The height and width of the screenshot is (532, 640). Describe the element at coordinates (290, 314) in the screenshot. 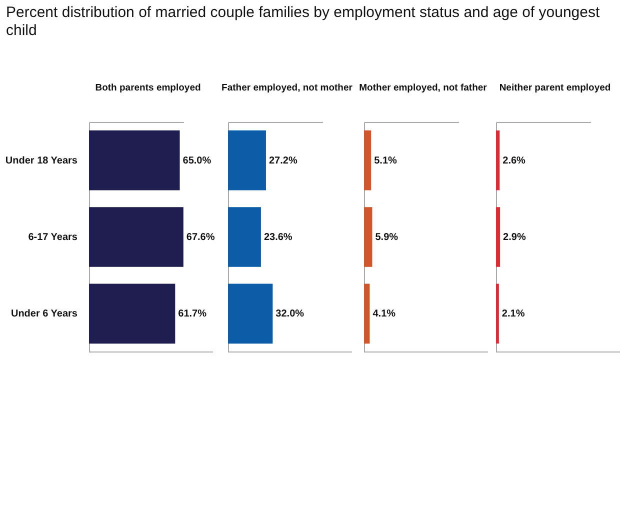

I see `data-label: 32.0%` at that location.